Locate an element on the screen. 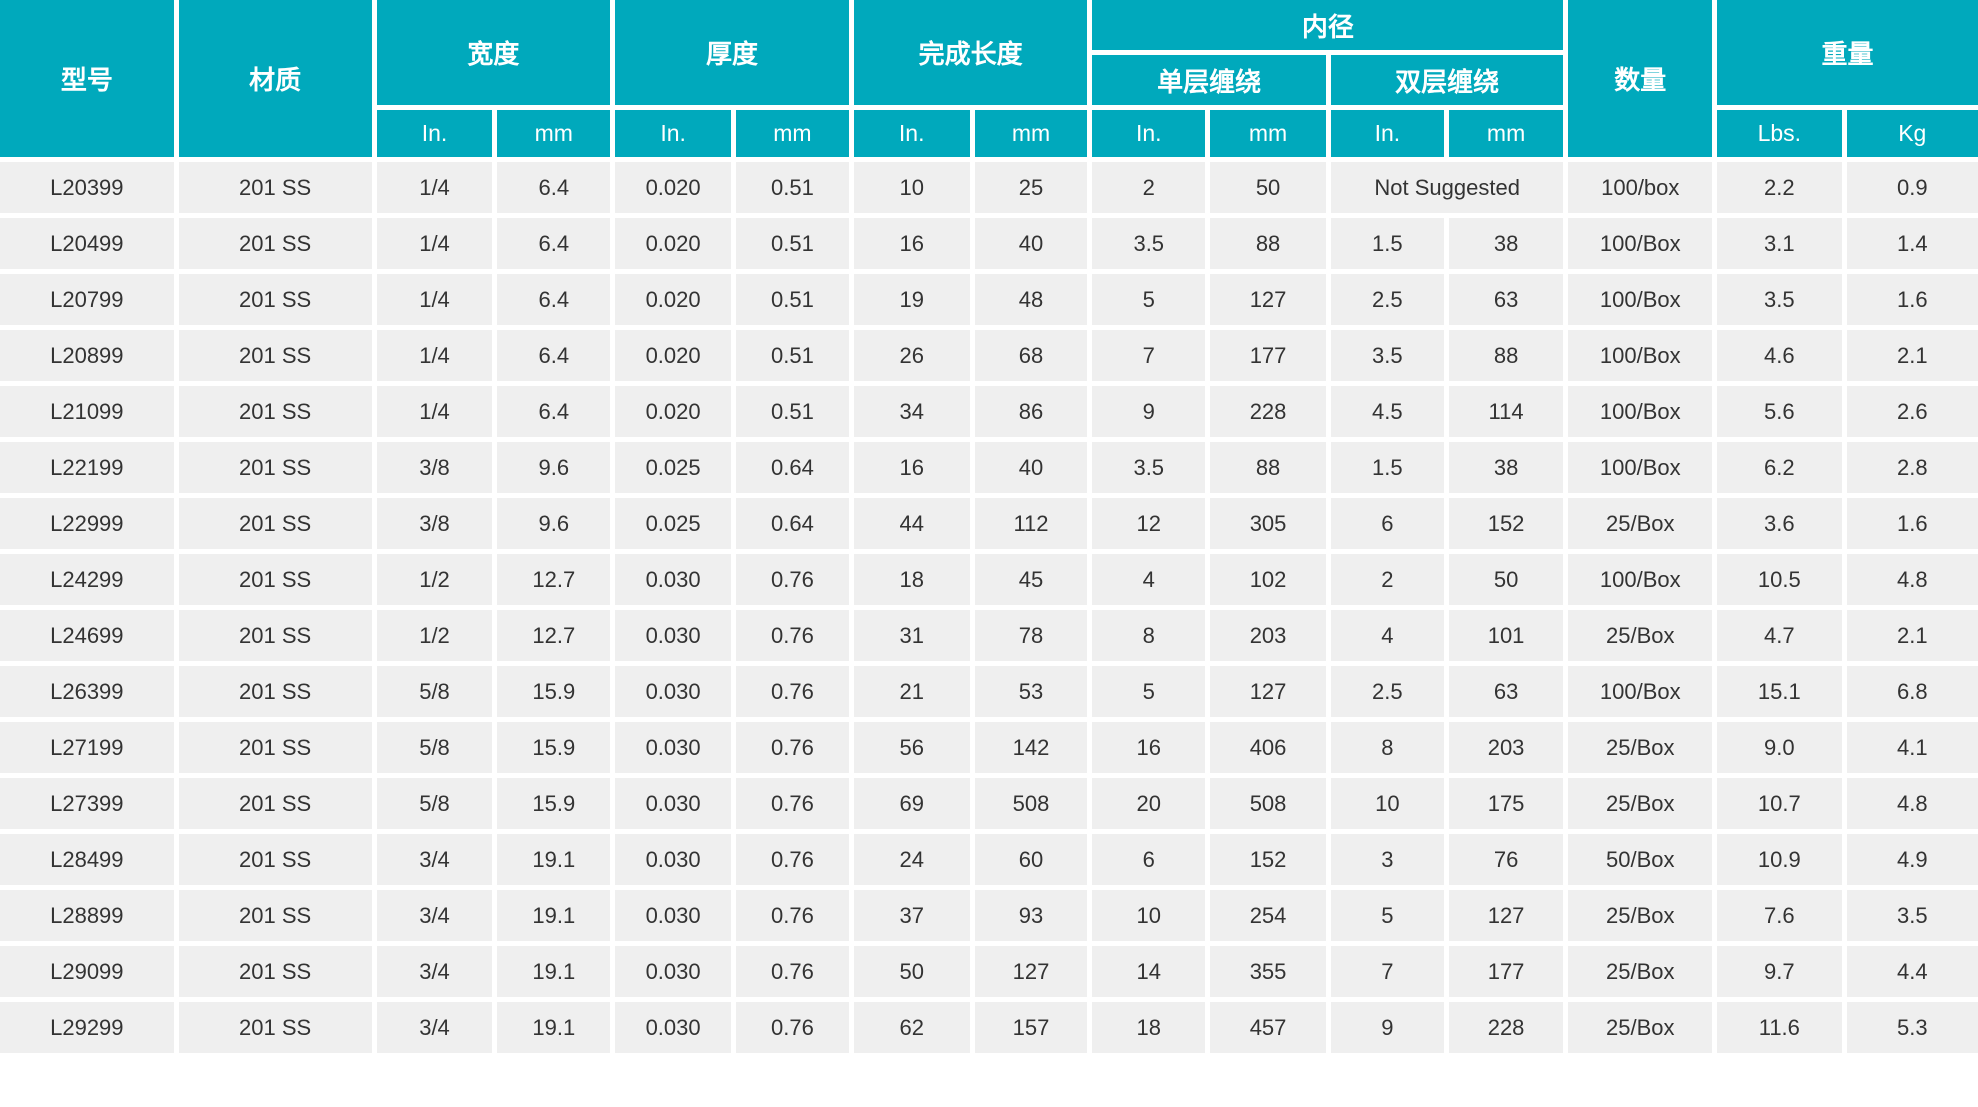 The image size is (1978, 1107). table-cell: 1.5 is located at coordinates (1387, 467).